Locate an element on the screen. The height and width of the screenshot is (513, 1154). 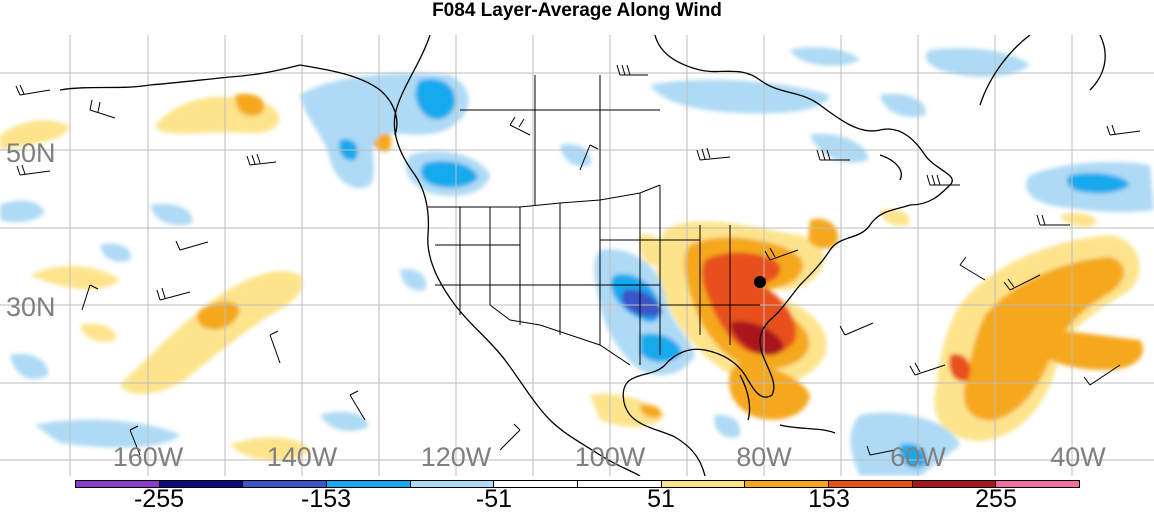
colorbar is located at coordinates (577, 484).